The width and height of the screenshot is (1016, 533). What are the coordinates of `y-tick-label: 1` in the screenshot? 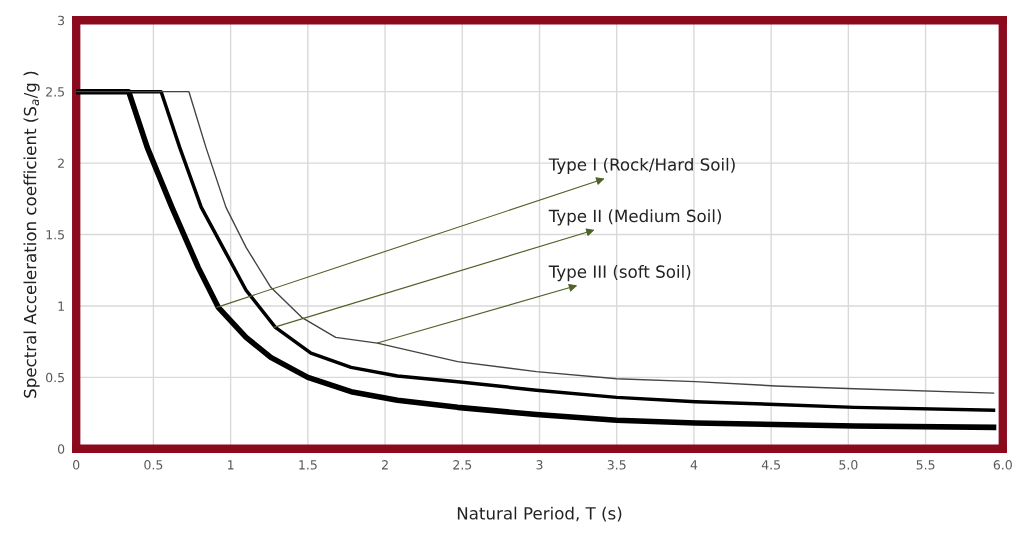 It's located at (61, 306).